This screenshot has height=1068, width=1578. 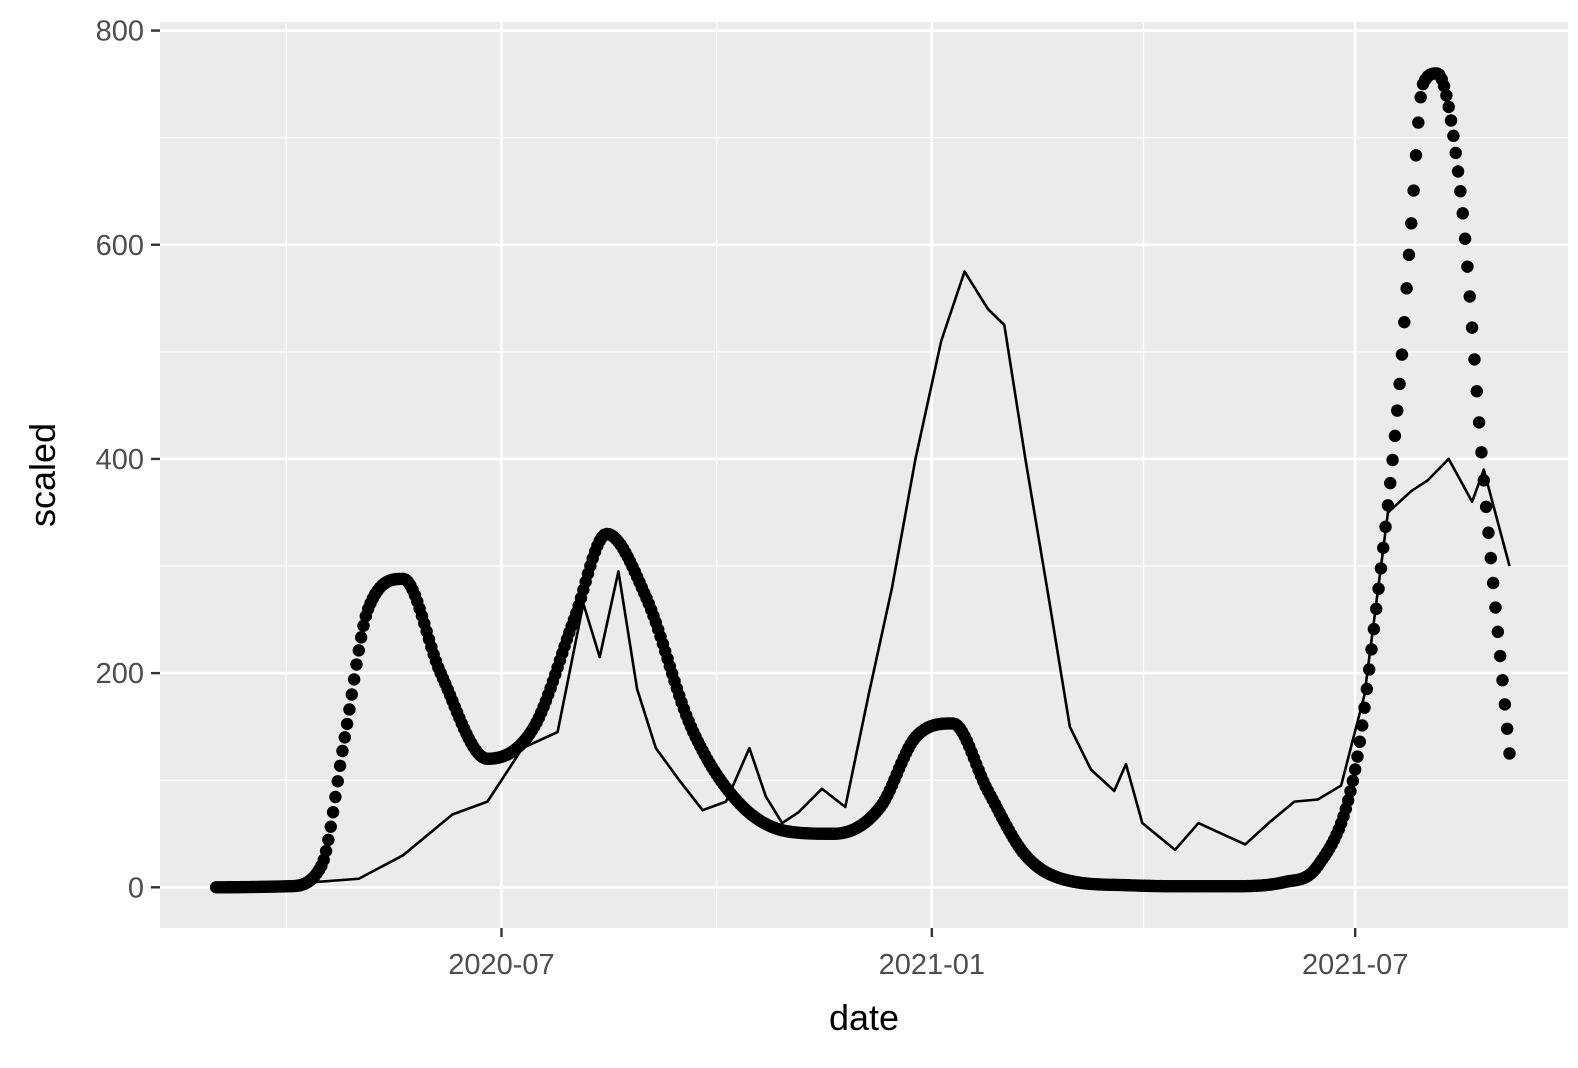 I want to click on x-tick-label: 2021-01, so click(x=932, y=965).